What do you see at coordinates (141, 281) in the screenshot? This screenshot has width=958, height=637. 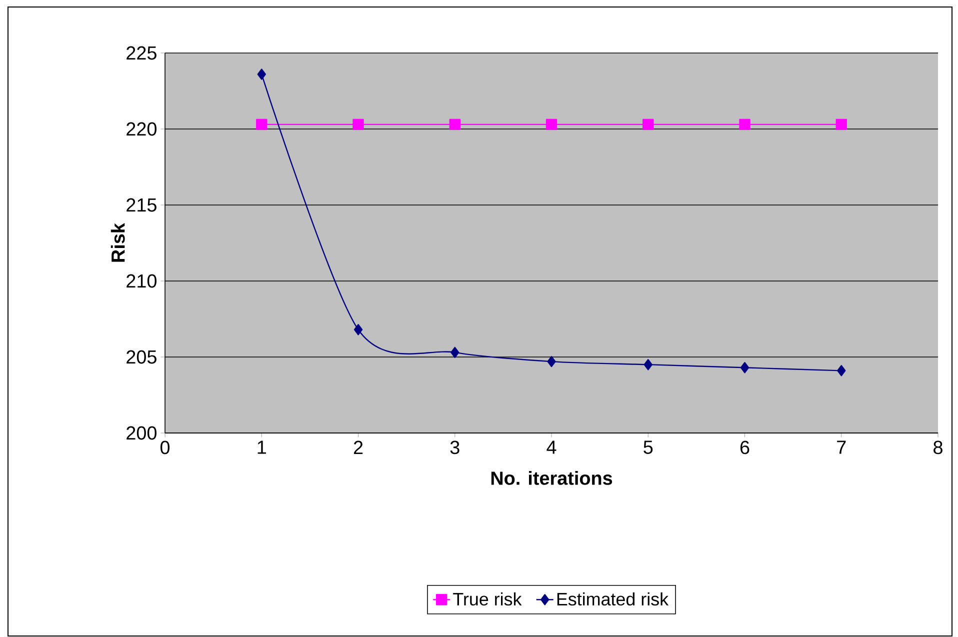 I see `y-tick-label: 210` at bounding box center [141, 281].